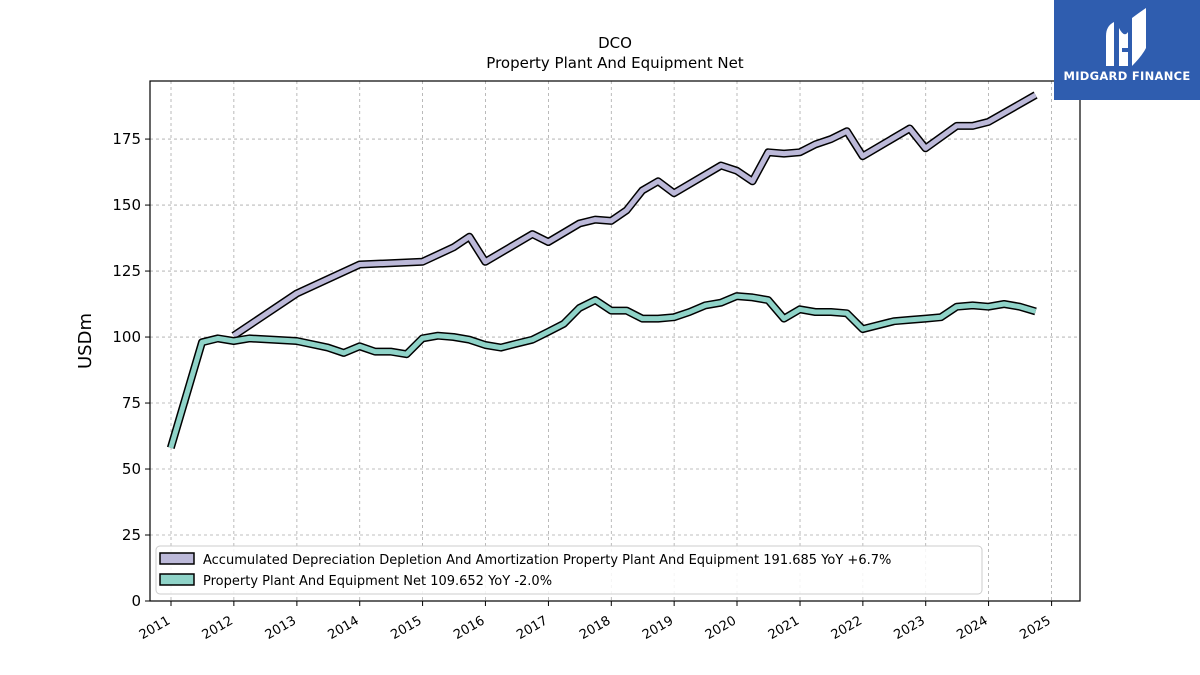 The image size is (1200, 675). I want to click on x-tick-label: 2020, so click(721, 628).